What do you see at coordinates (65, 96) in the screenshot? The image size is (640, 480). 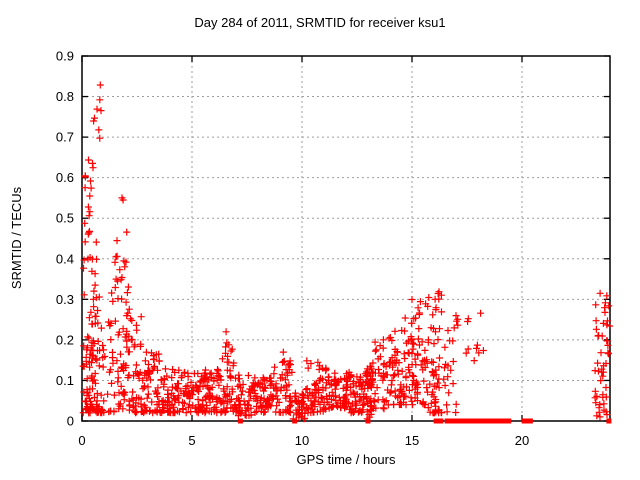 I see `y-tick-label: 0.8` at bounding box center [65, 96].